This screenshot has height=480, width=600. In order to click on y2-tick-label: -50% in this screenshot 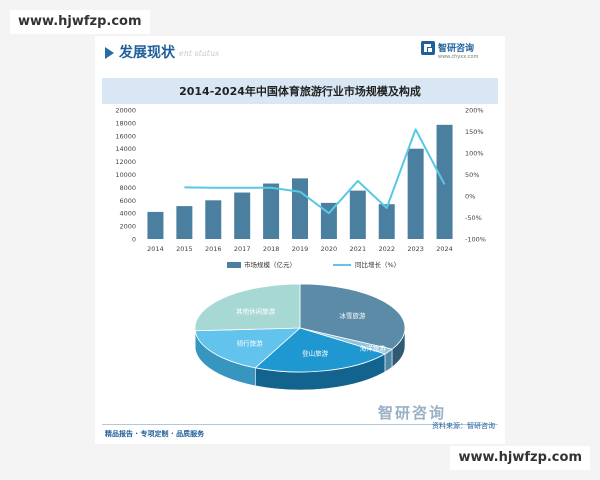, I will do `click(473, 218)`.